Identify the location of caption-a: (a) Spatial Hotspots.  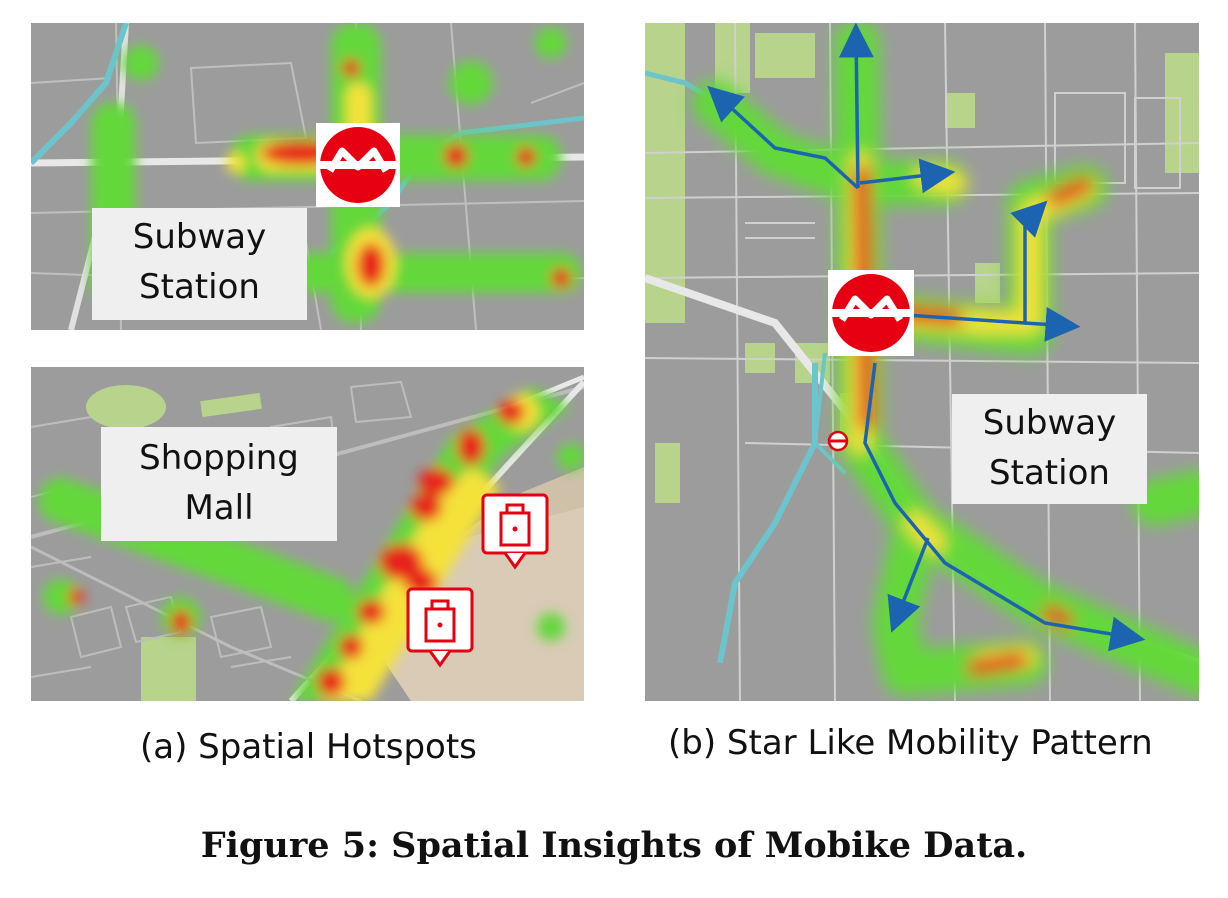
(308, 747).